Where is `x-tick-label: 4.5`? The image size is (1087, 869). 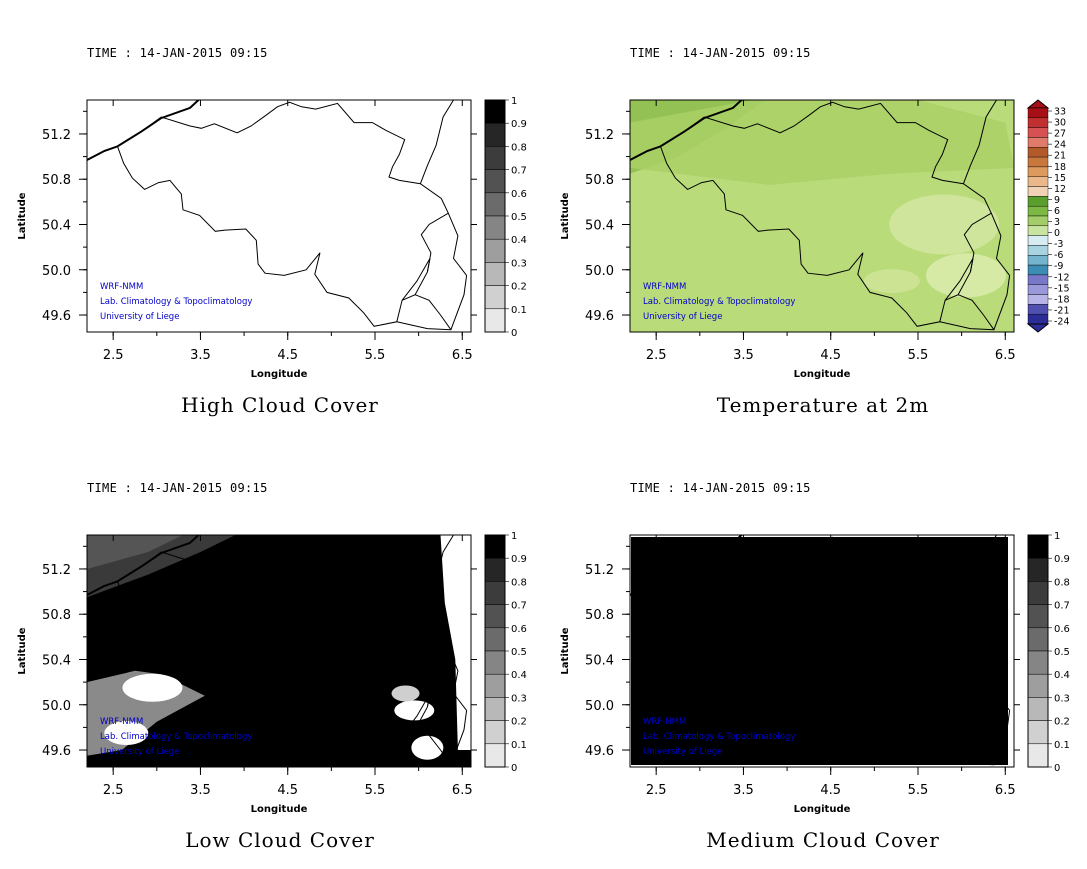
x-tick-label: 4.5 is located at coordinates (287, 790).